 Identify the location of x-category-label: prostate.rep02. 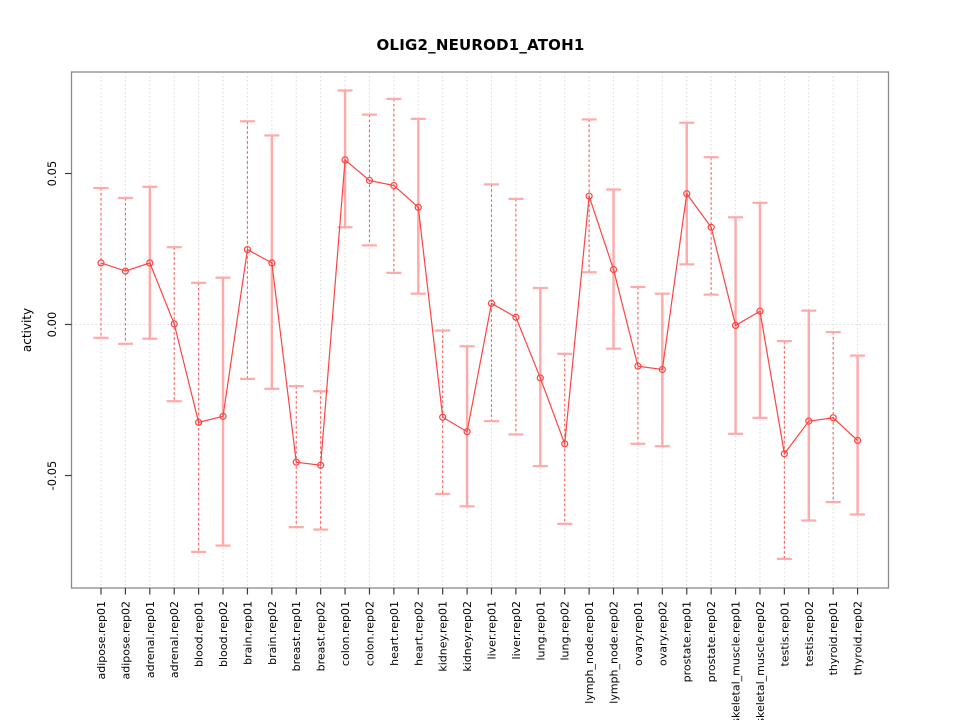
(711, 641).